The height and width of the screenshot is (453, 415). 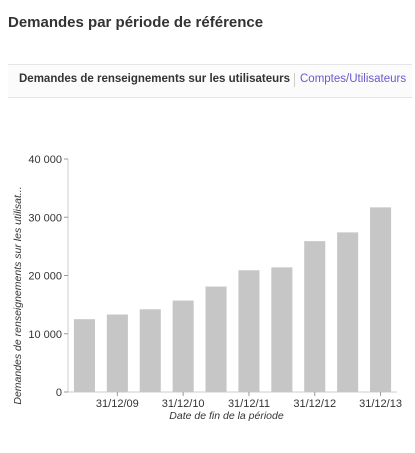 I want to click on y-tick-label: 40 000, so click(x=45, y=160).